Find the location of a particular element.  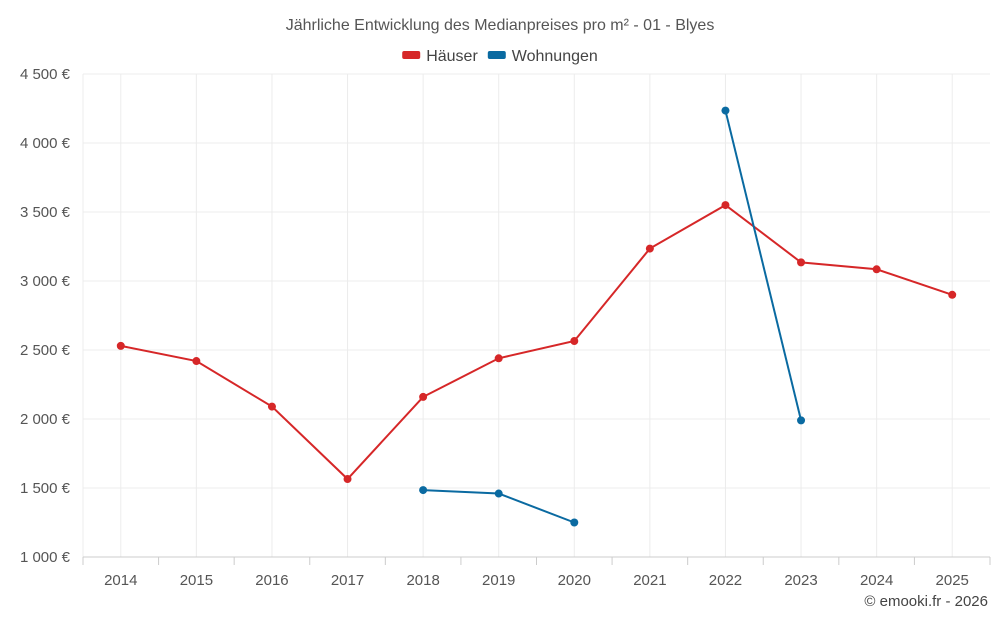

y-tick-label: 4 500 € is located at coordinates (45, 74).